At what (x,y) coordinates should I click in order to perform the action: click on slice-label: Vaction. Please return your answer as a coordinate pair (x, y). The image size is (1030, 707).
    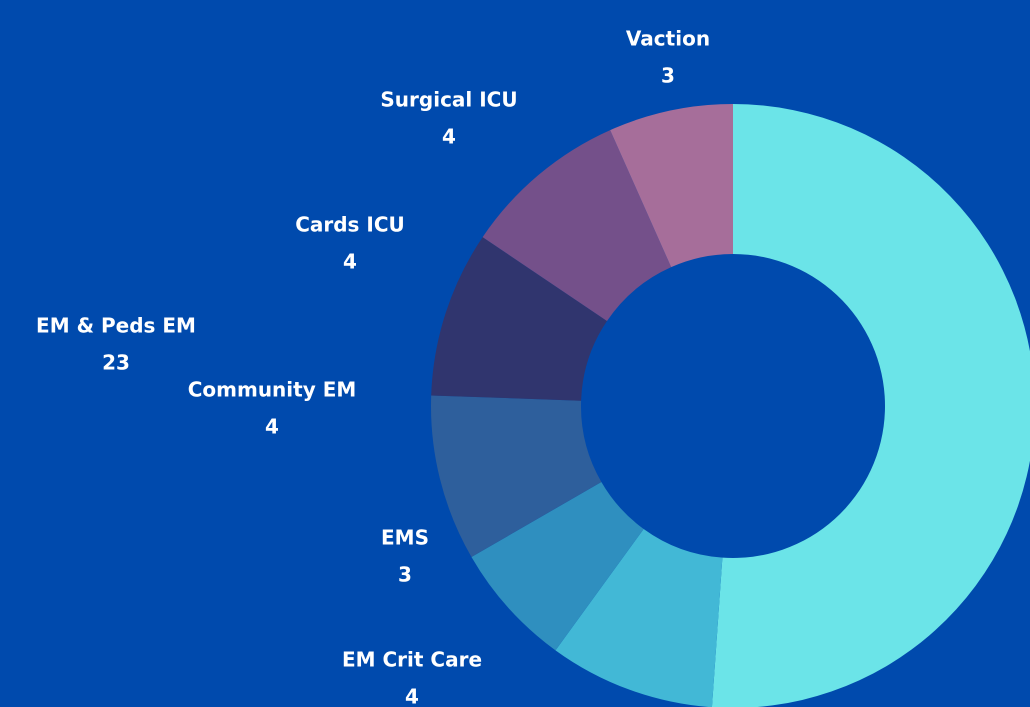
    Looking at the image, I should click on (668, 39).